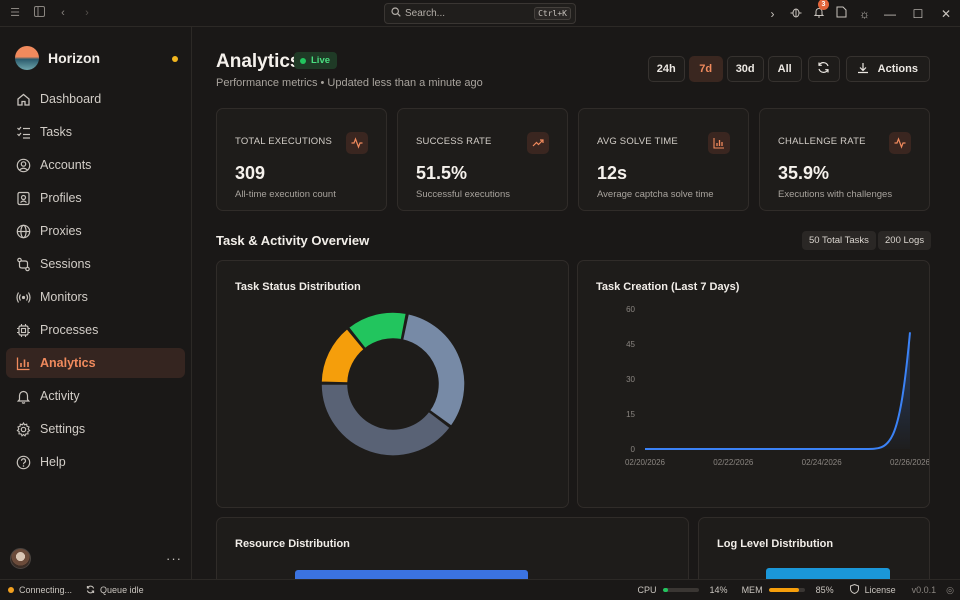  What do you see at coordinates (680, 590) in the screenshot?
I see `cpu-meter` at bounding box center [680, 590].